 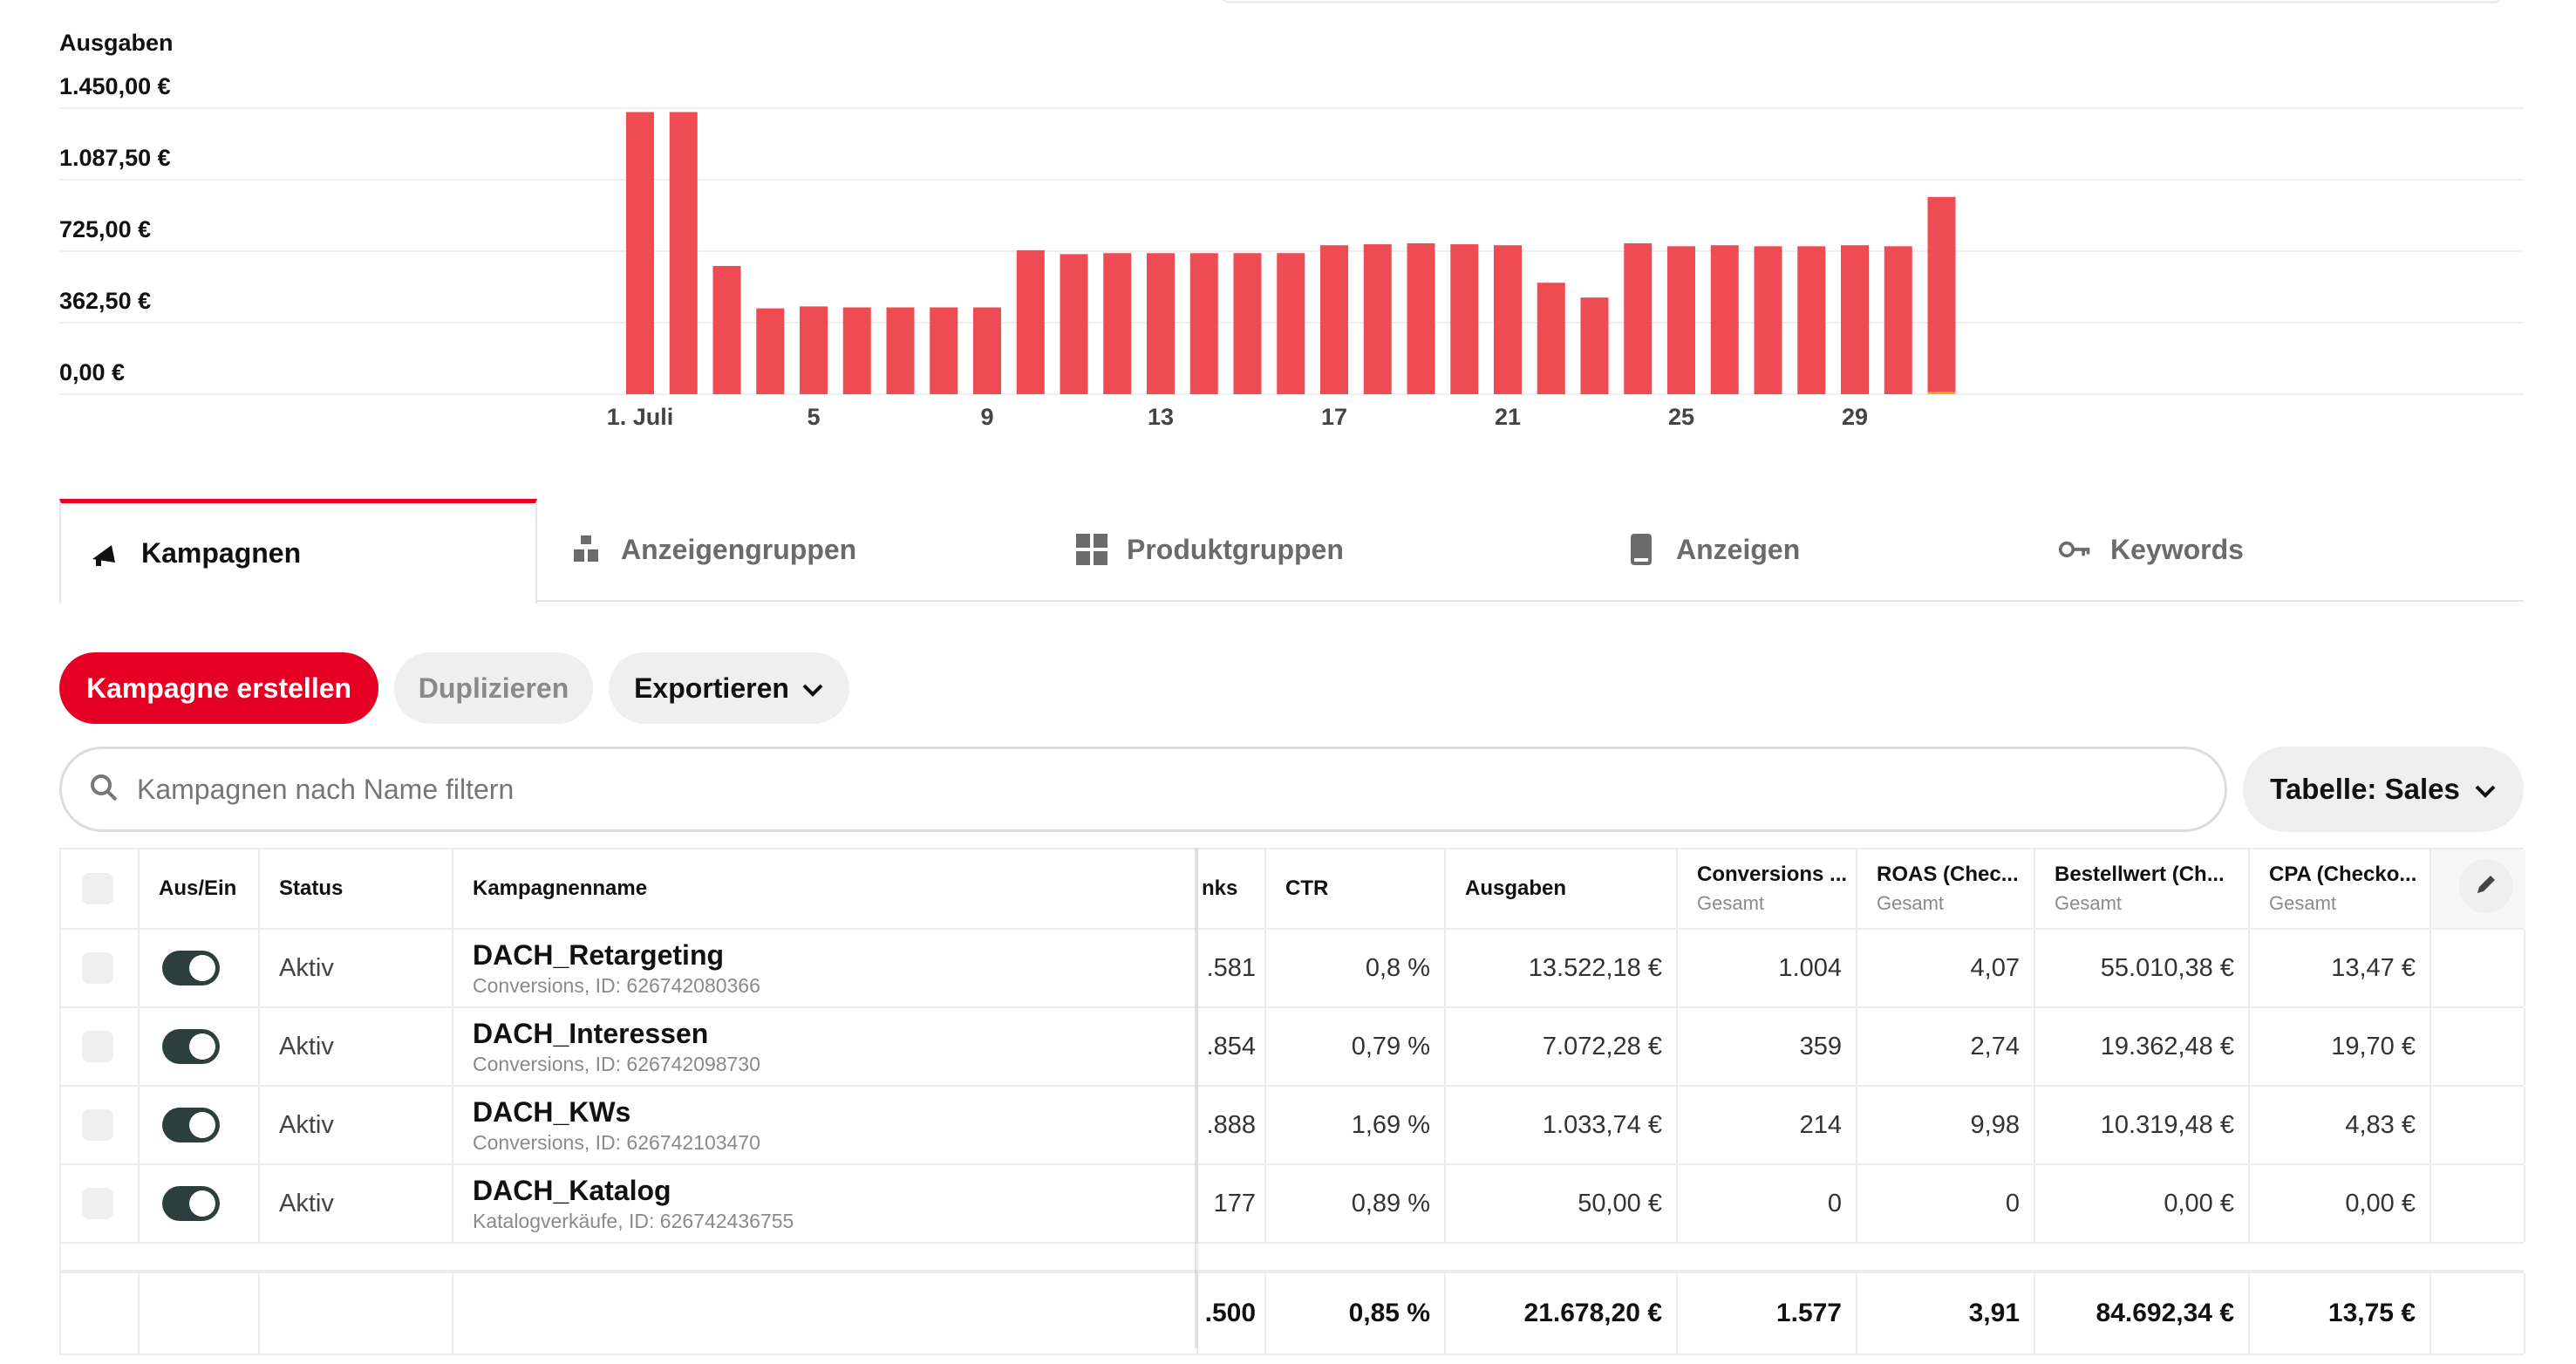 I want to click on total-roas: 3,91, so click(x=1946, y=1314).